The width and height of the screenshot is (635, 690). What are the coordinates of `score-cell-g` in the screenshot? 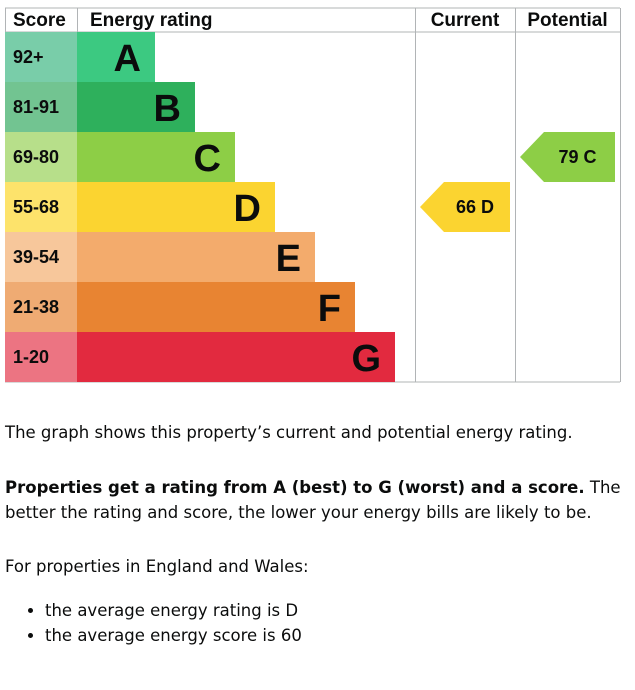 It's located at (41, 357).